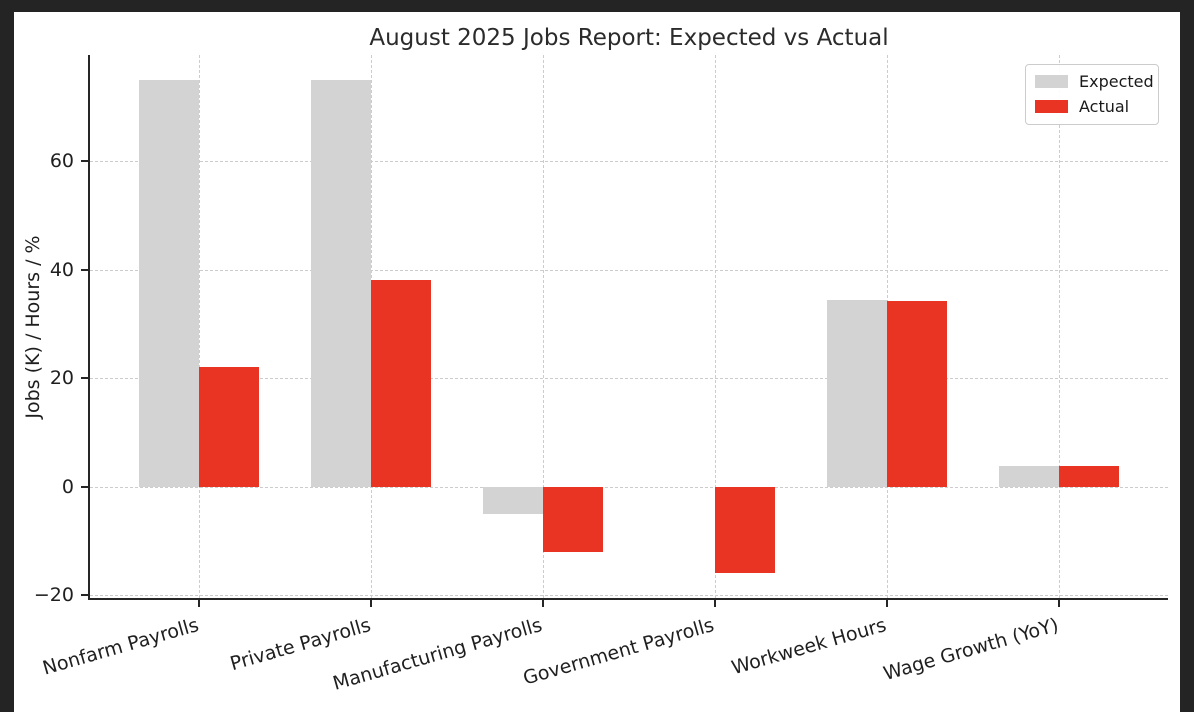 This screenshot has height=712, width=1194. Describe the element at coordinates (199, 603) in the screenshot. I see `x-tick-nonfarm-payrolls` at that location.